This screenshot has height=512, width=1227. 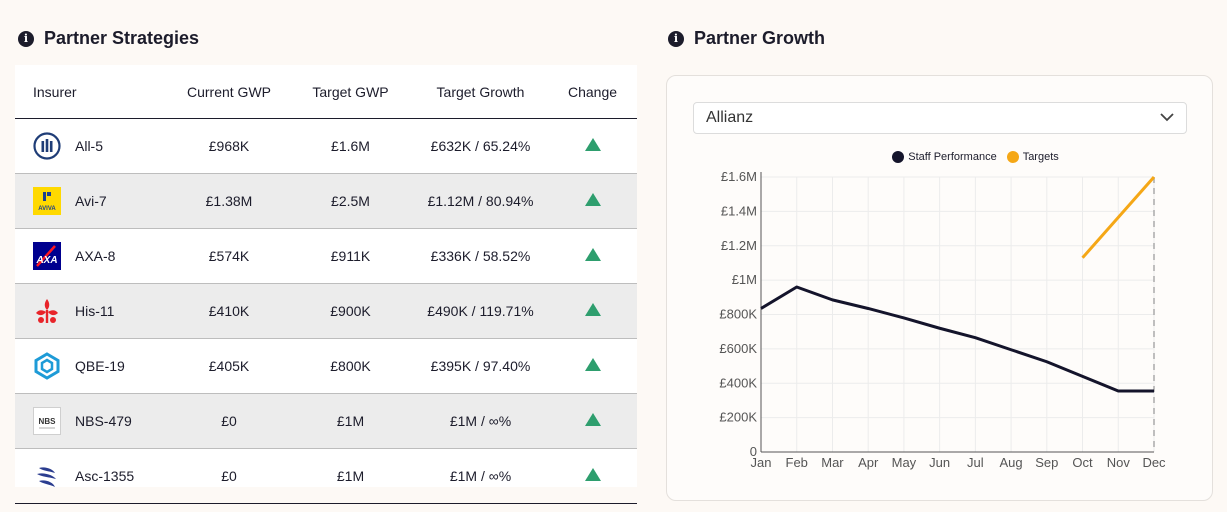 What do you see at coordinates (1046, 462) in the screenshot?
I see `x-tick-label: Sep` at bounding box center [1046, 462].